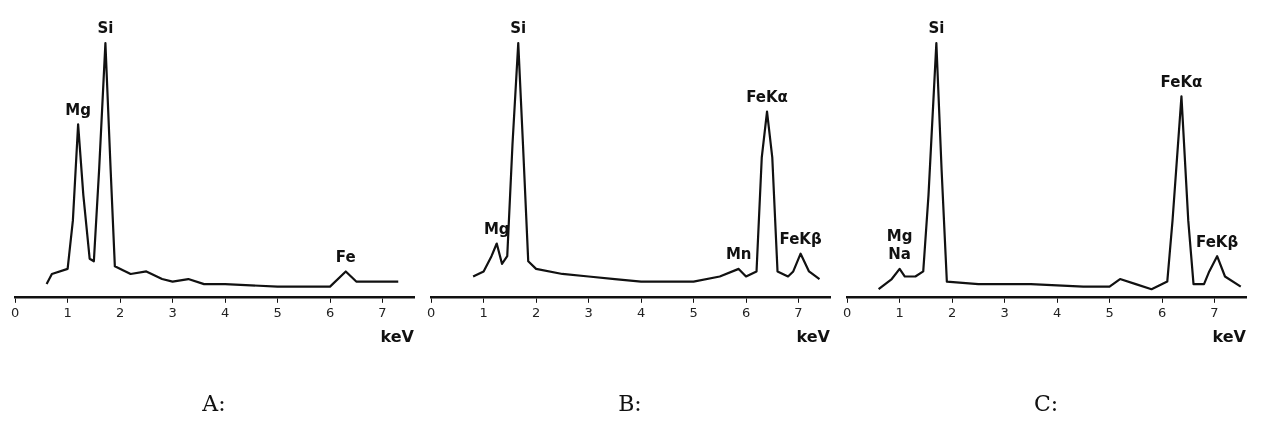 This screenshot has height=436, width=1268. Describe the element at coordinates (738, 254) in the screenshot. I see `annotation: Mn` at that location.